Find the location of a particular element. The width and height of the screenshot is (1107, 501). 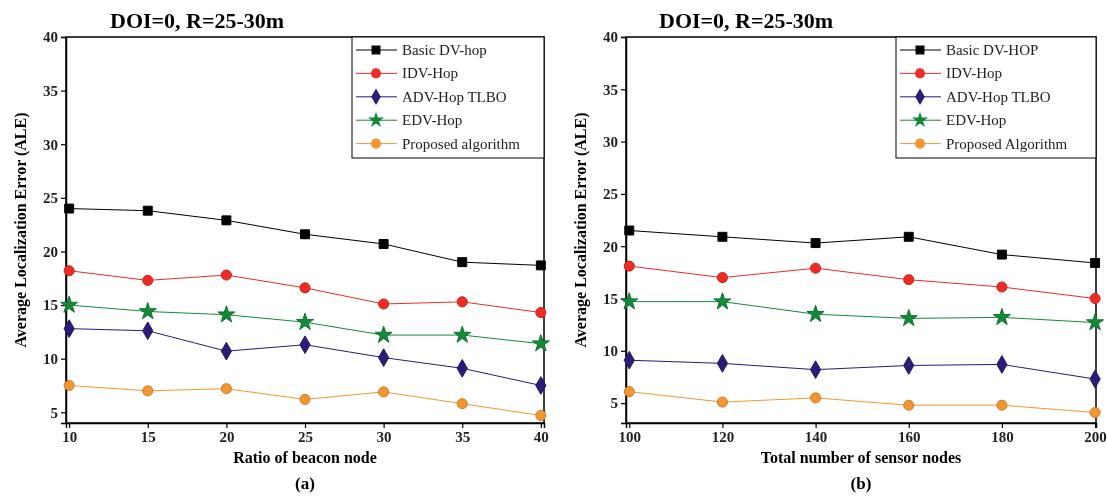

x-tick-label: 10 is located at coordinates (70, 436).